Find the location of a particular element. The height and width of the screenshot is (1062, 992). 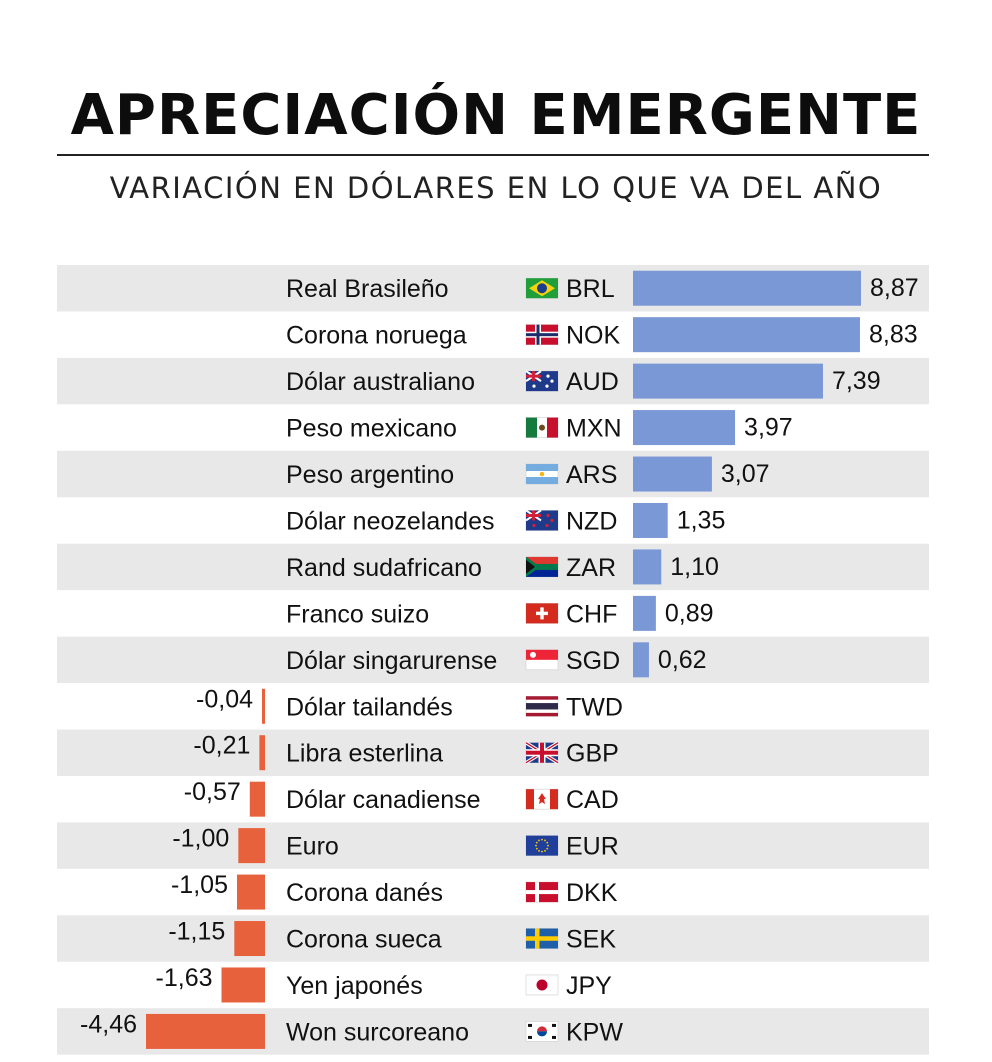

currency-code: AUD is located at coordinates (592, 382).